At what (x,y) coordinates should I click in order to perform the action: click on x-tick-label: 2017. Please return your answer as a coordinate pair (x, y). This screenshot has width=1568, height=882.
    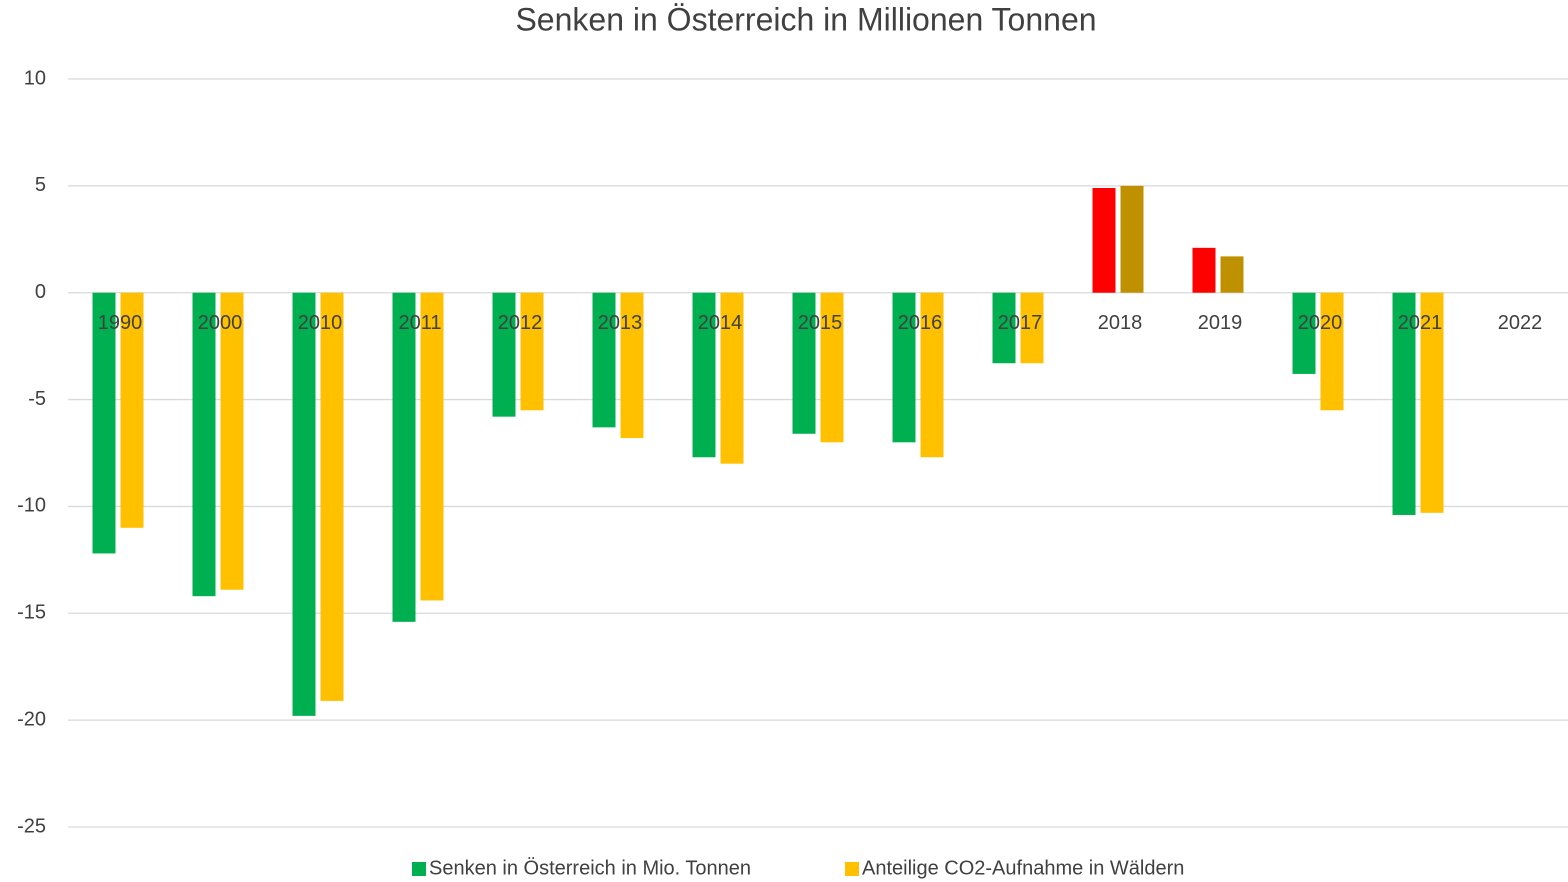
    Looking at the image, I should click on (1020, 323).